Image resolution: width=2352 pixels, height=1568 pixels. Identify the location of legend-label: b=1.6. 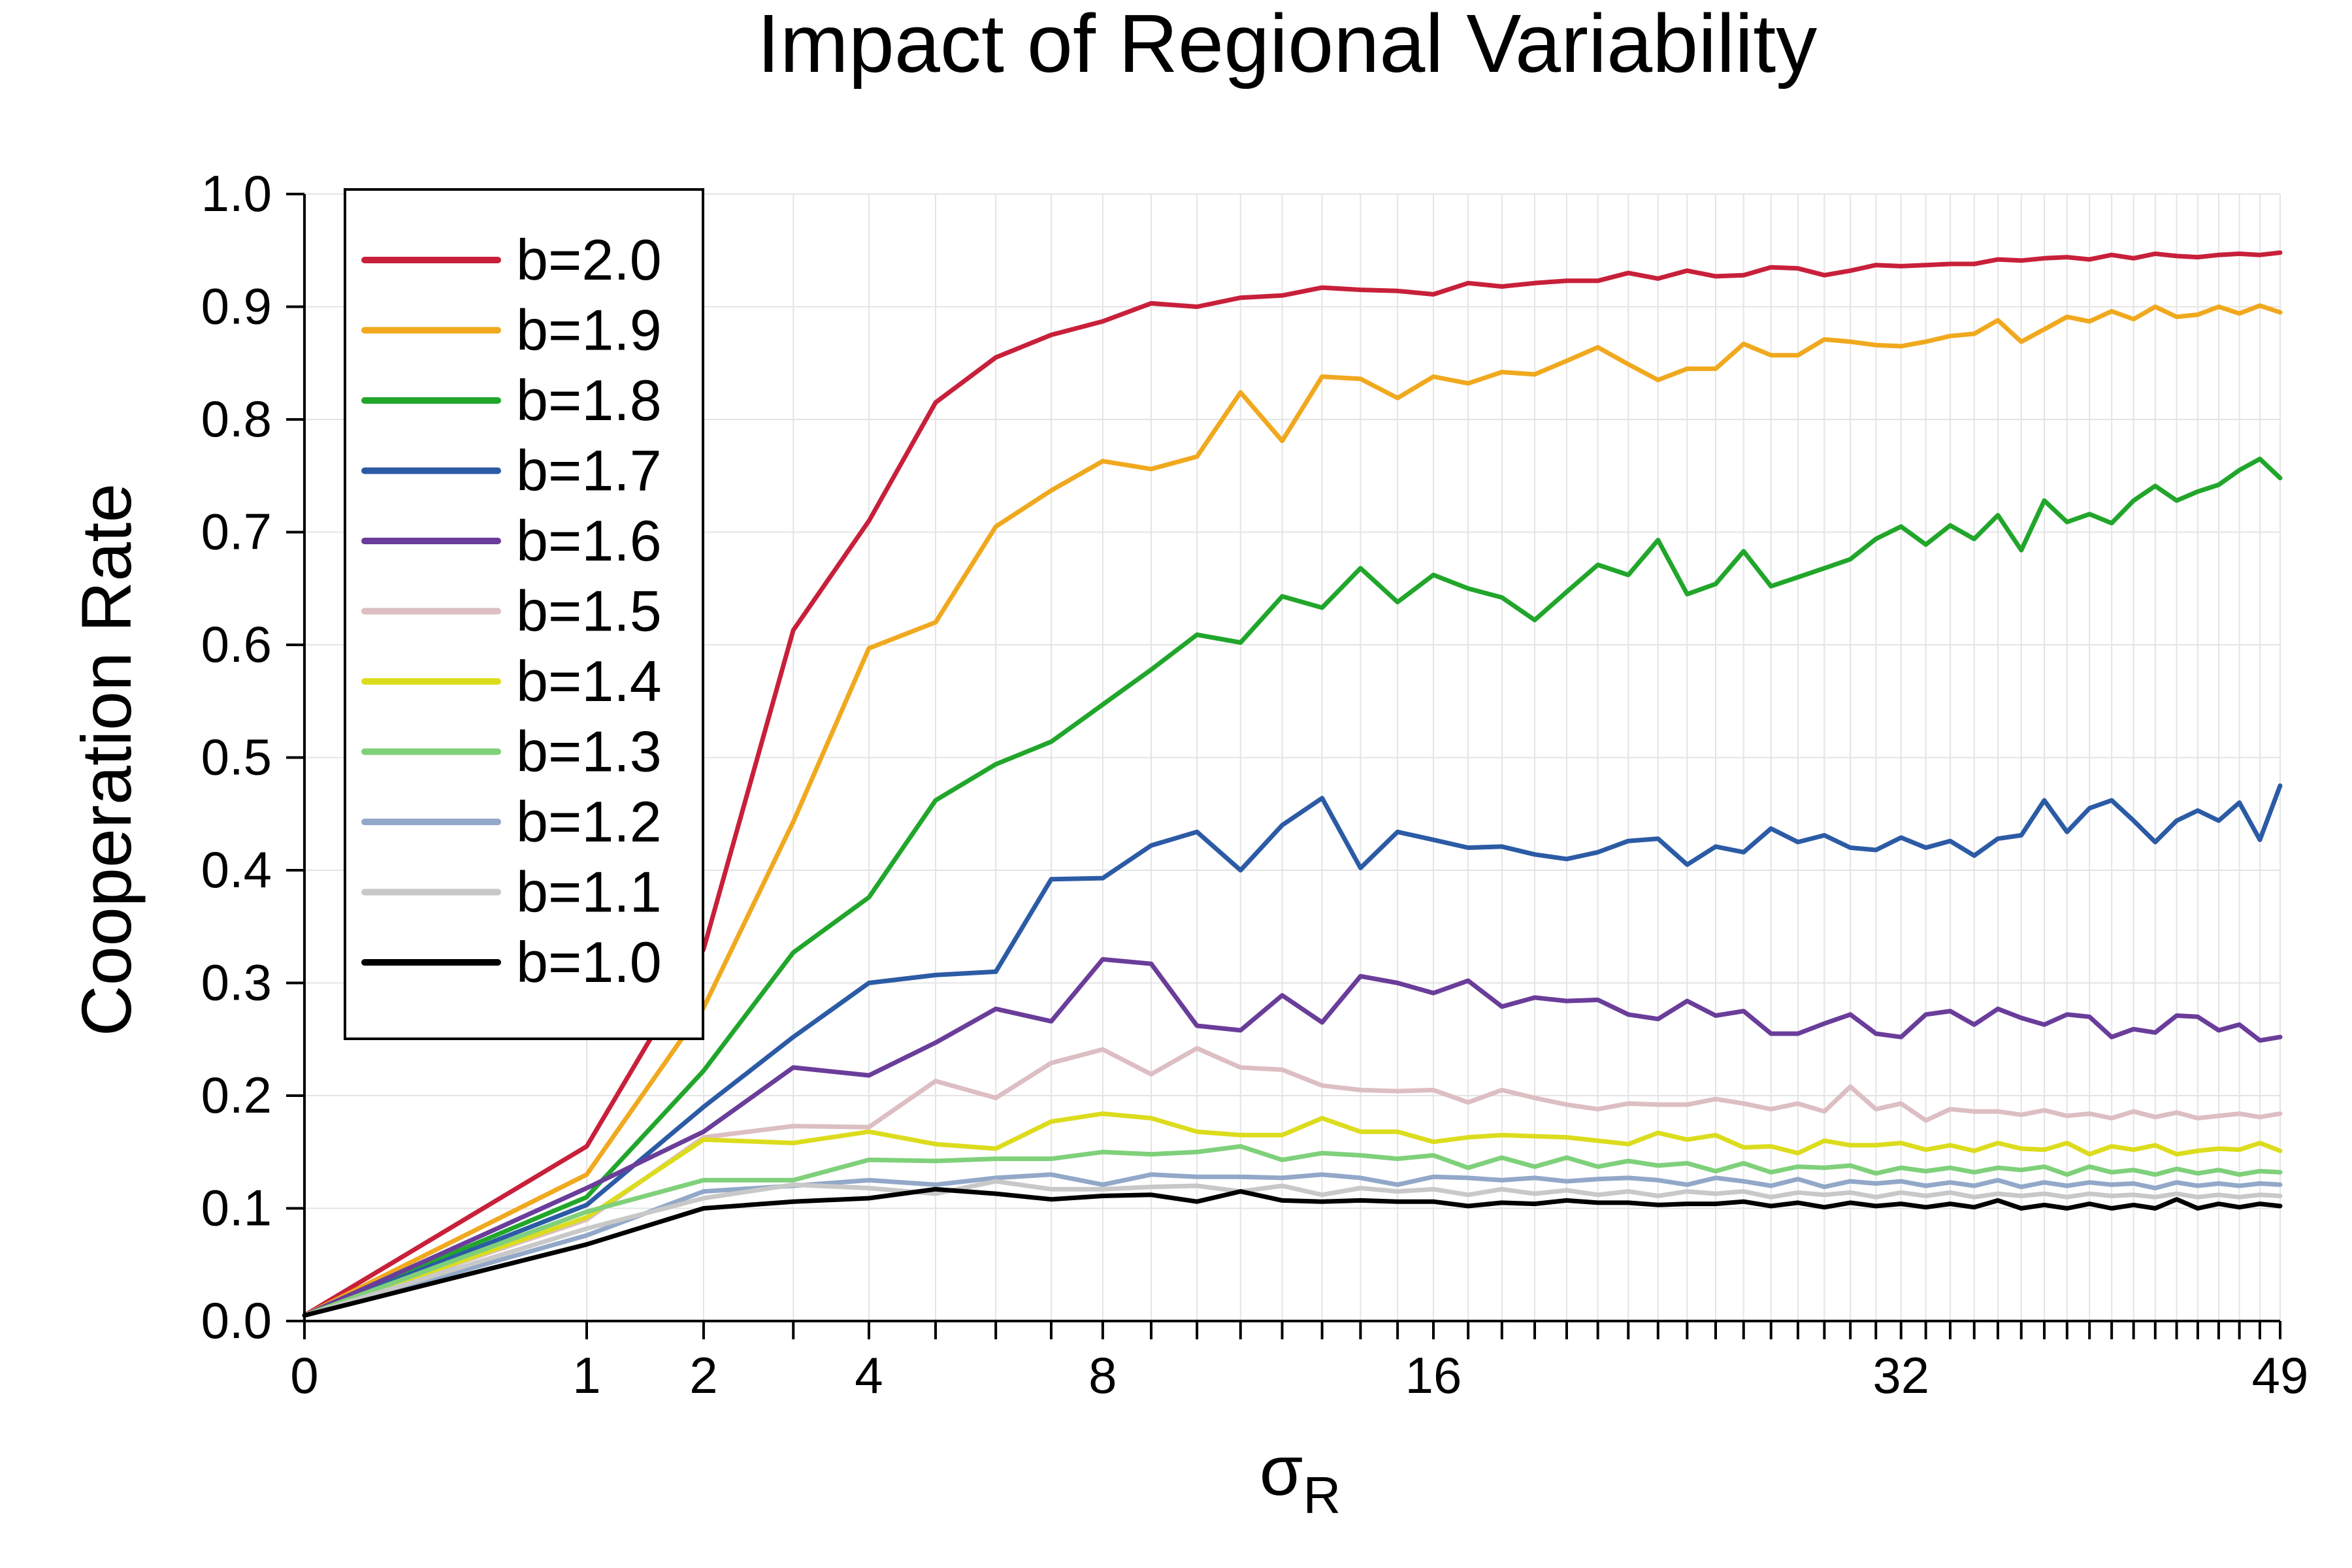
(589, 540).